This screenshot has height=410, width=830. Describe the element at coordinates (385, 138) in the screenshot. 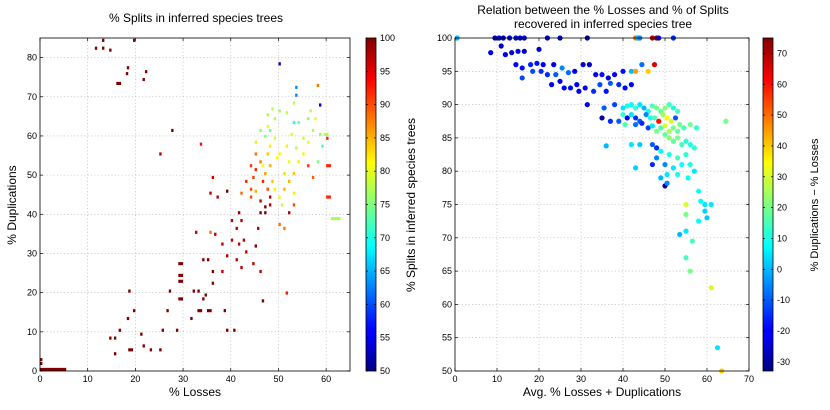

I see `heatmap-colorbar-tick-label: 85` at that location.